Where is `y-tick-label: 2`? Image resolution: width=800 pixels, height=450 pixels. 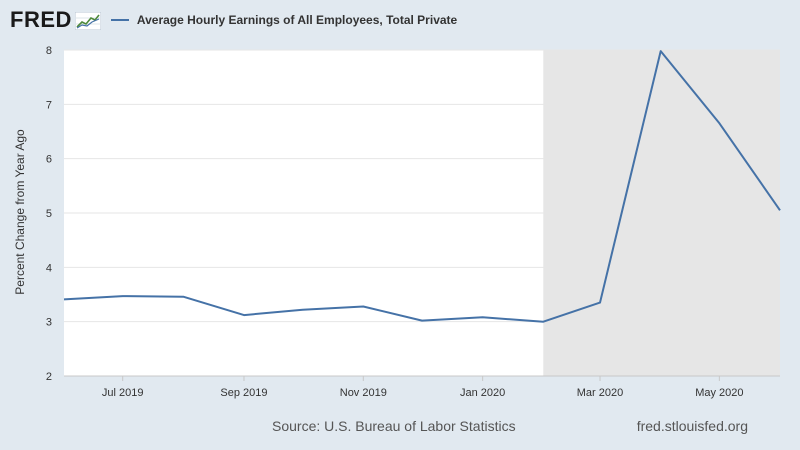
y-tick-label: 2 is located at coordinates (49, 377).